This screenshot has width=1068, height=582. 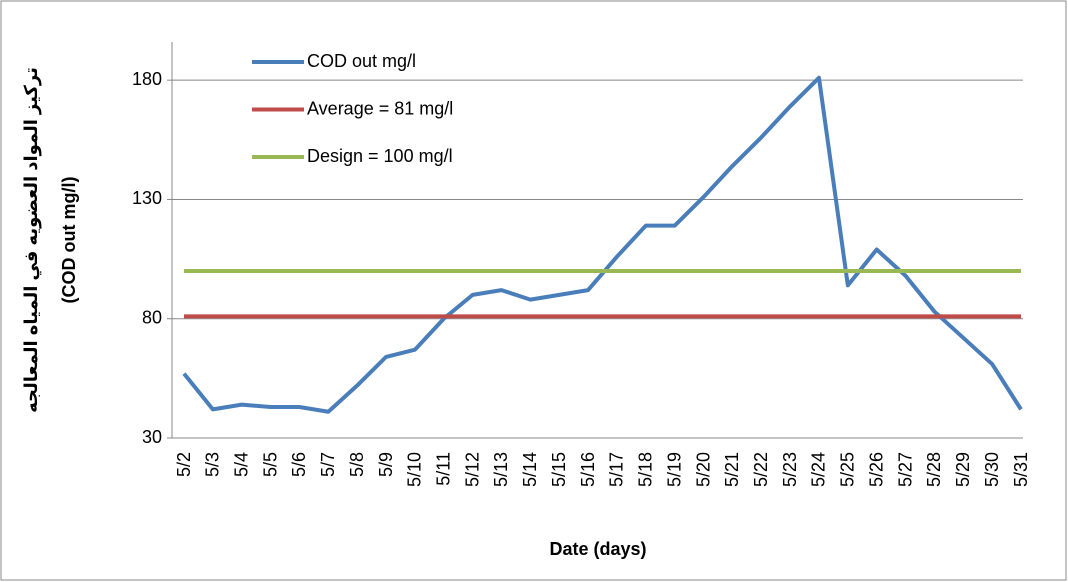 I want to click on x-tick-label: 5/6, so click(x=299, y=464).